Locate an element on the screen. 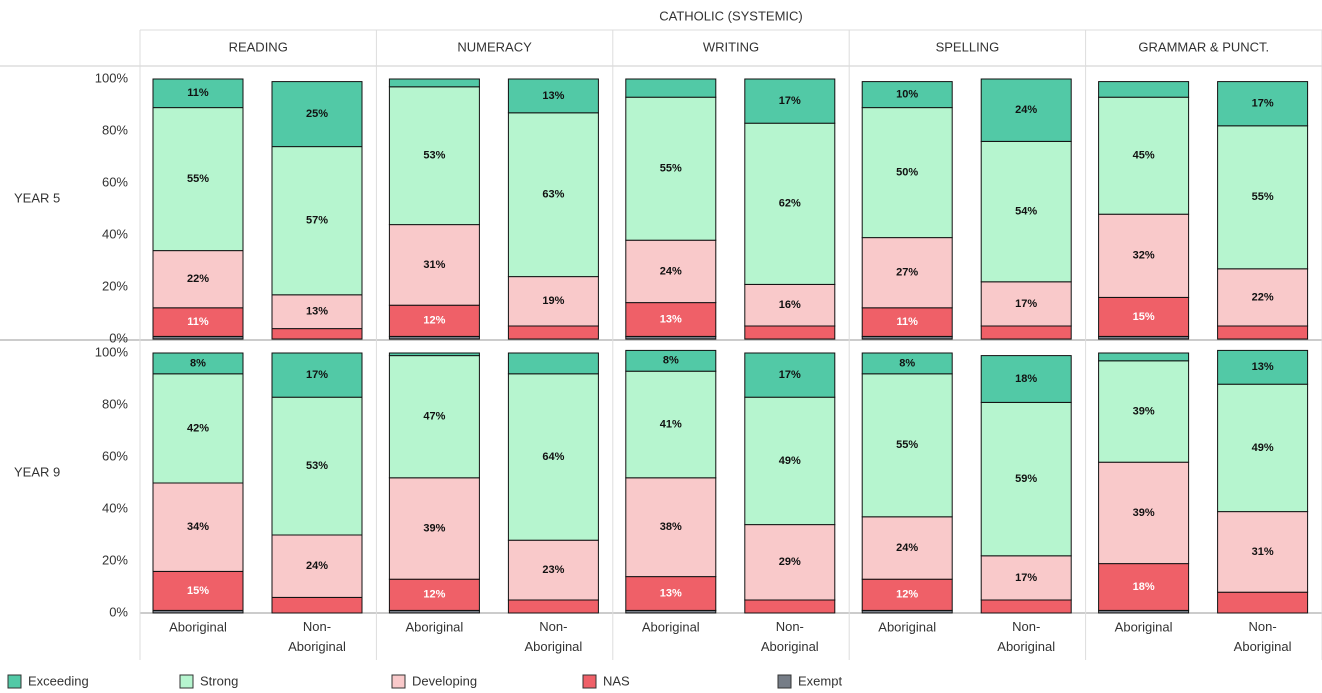  value-label: 41% is located at coordinates (671, 424).